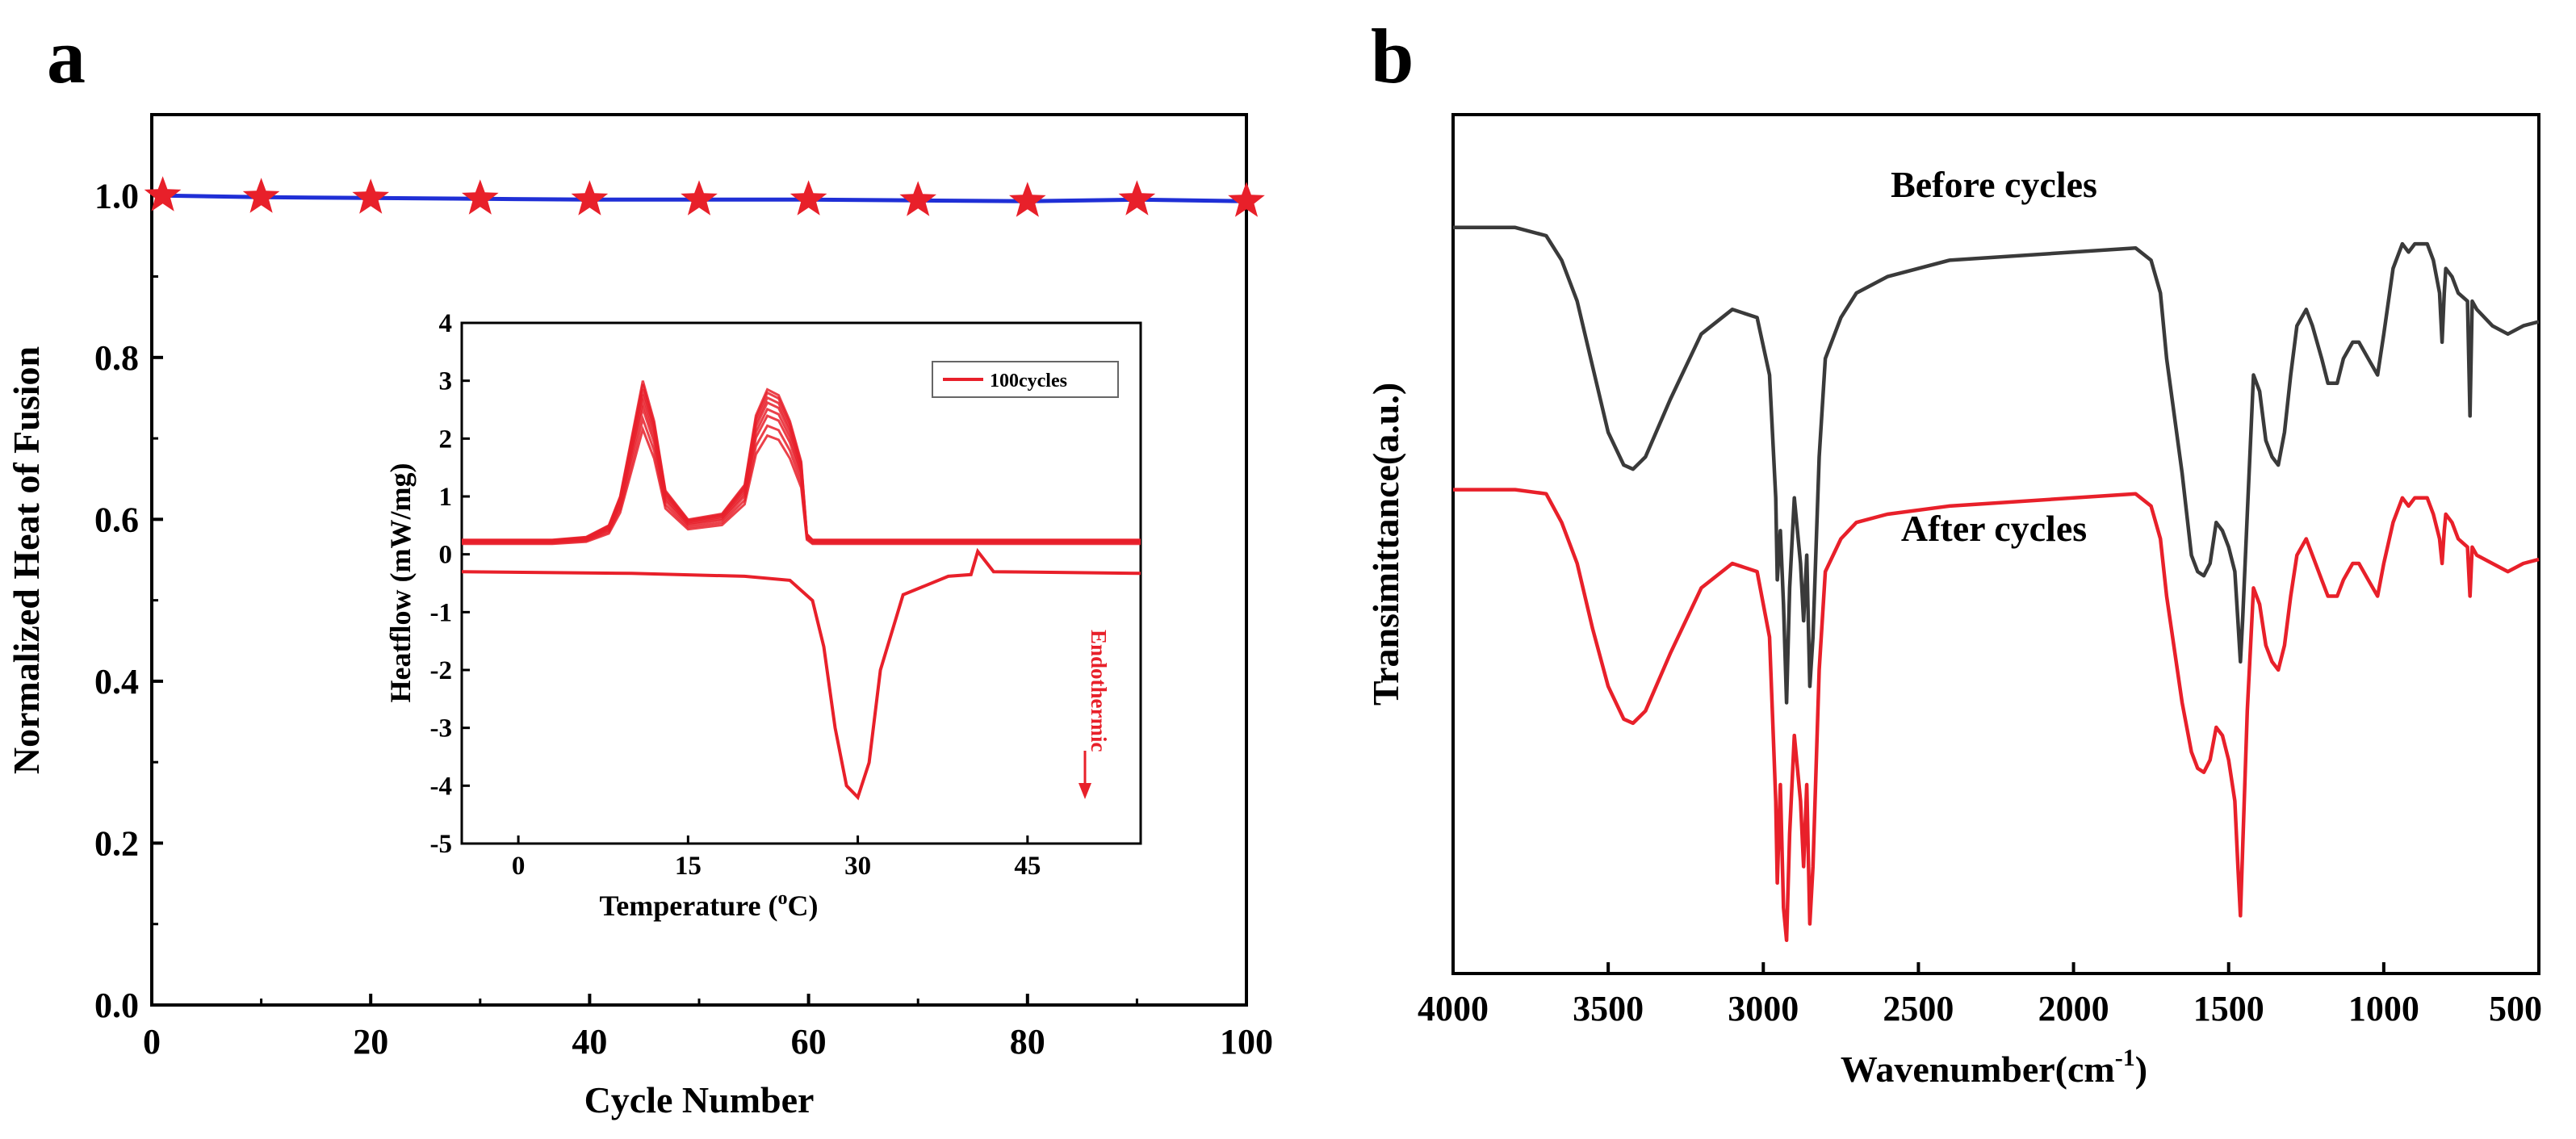 The image size is (2576, 1139). What do you see at coordinates (442, 729) in the screenshot?
I see `inset-y-tick-label: -3` at bounding box center [442, 729].